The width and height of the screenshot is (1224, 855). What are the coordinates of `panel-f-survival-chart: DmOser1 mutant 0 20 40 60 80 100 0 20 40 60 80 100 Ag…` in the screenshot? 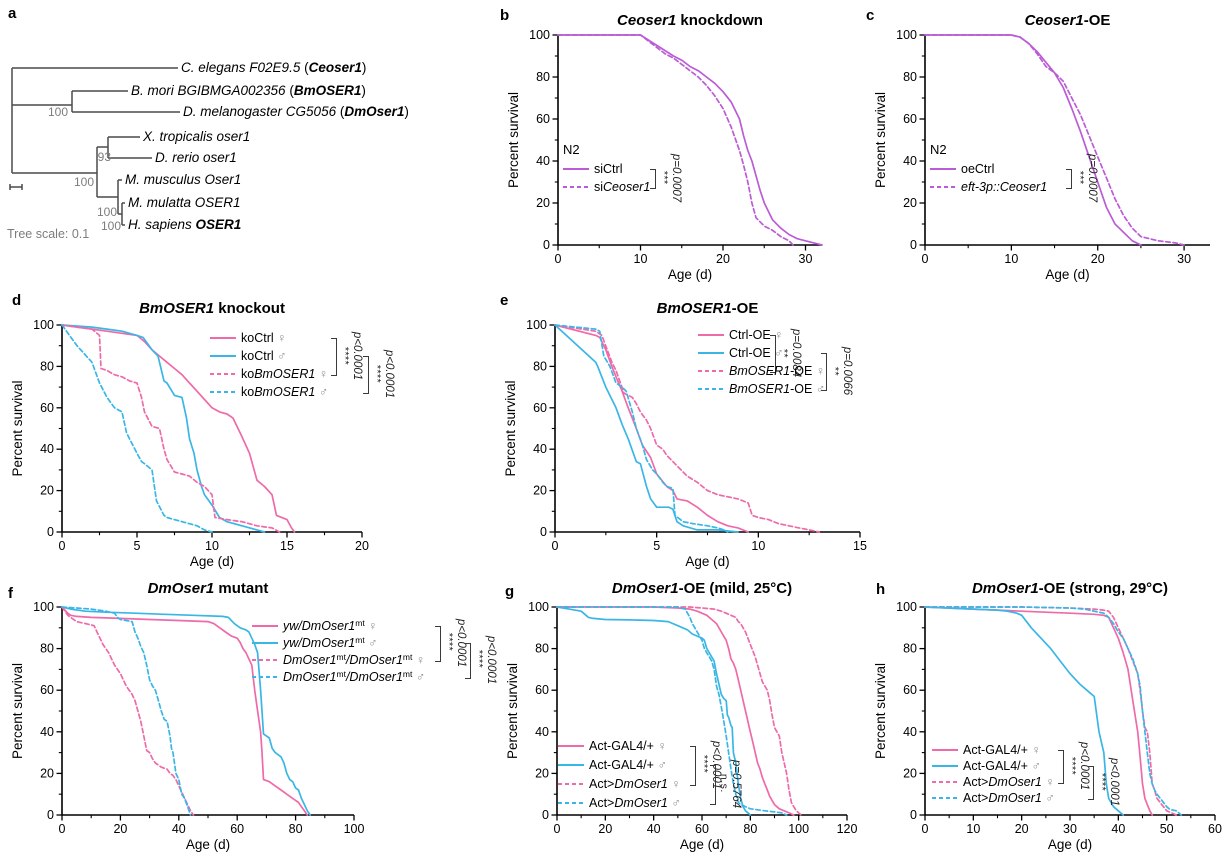 It's located at (272, 714).